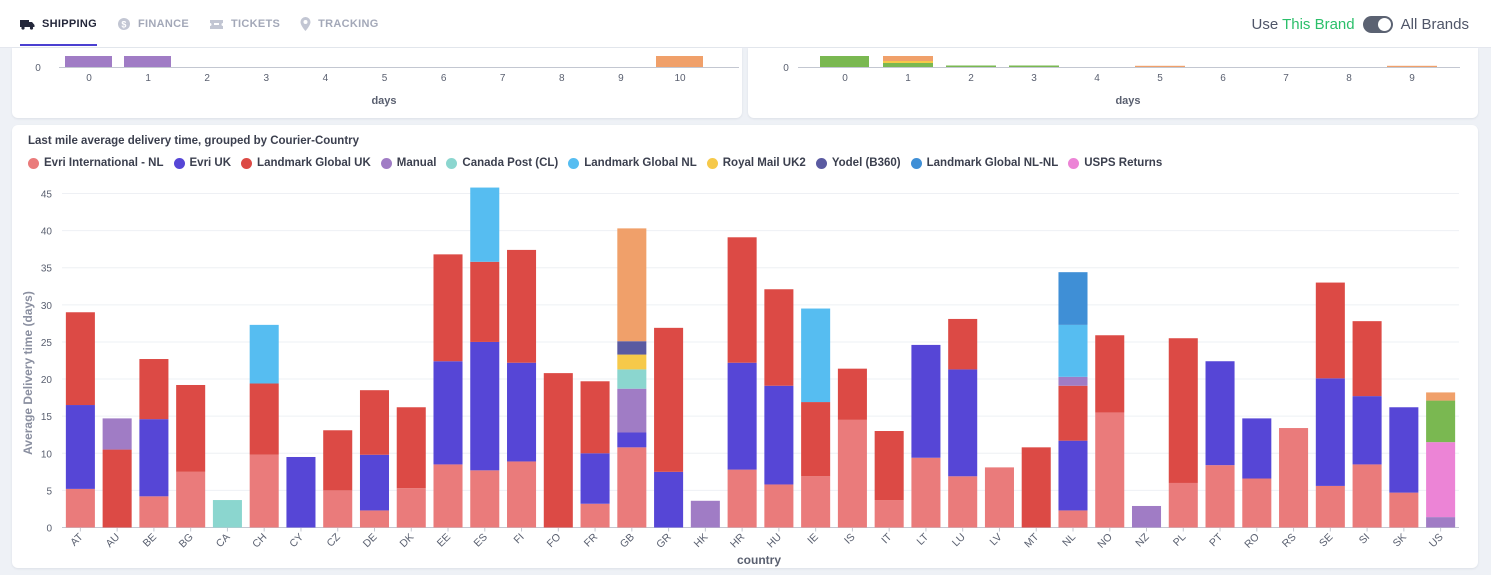 This screenshot has height=575, width=1491. I want to click on tab-finance: $ FINANCE, so click(153, 24).